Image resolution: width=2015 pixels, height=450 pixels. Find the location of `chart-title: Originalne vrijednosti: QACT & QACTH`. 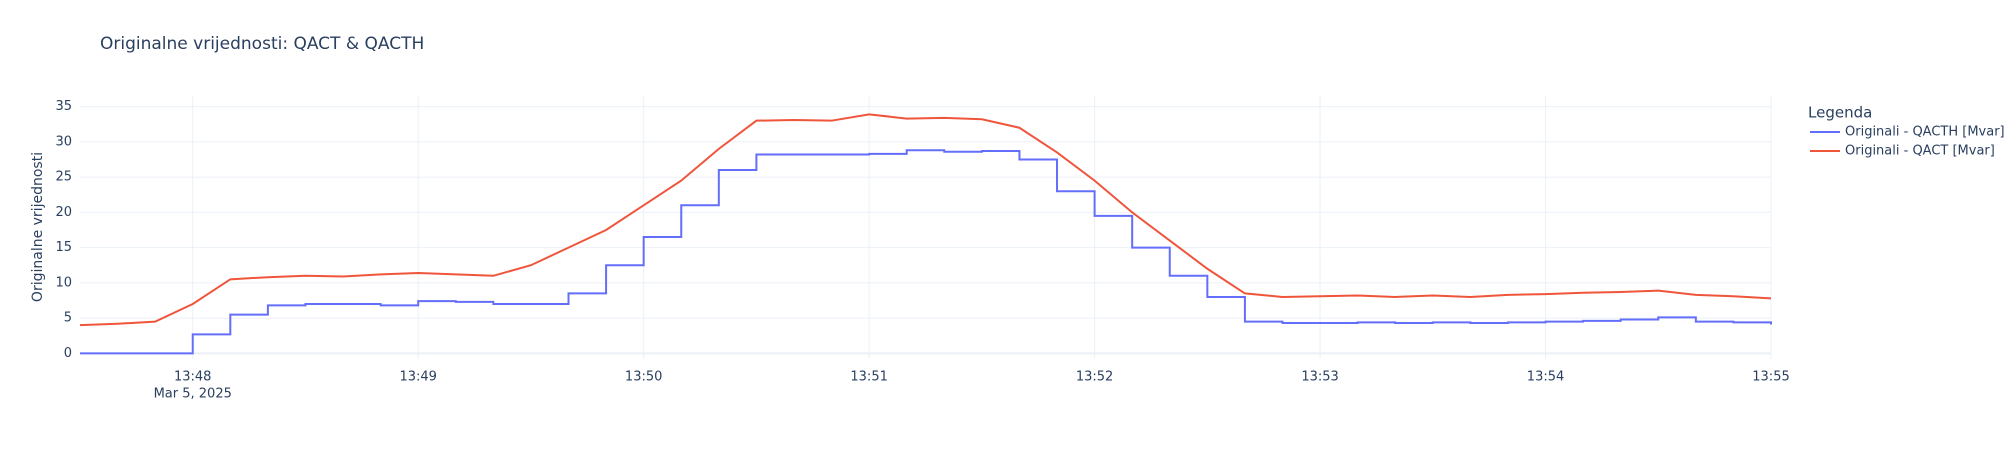

chart-title: Originalne vrijednosti: QACT & QACTH is located at coordinates (262, 44).